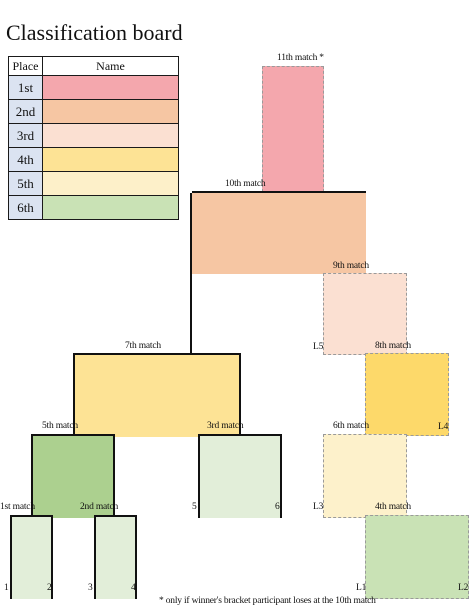 The image size is (474, 613). I want to click on table-row: 6th, so click(93, 207).